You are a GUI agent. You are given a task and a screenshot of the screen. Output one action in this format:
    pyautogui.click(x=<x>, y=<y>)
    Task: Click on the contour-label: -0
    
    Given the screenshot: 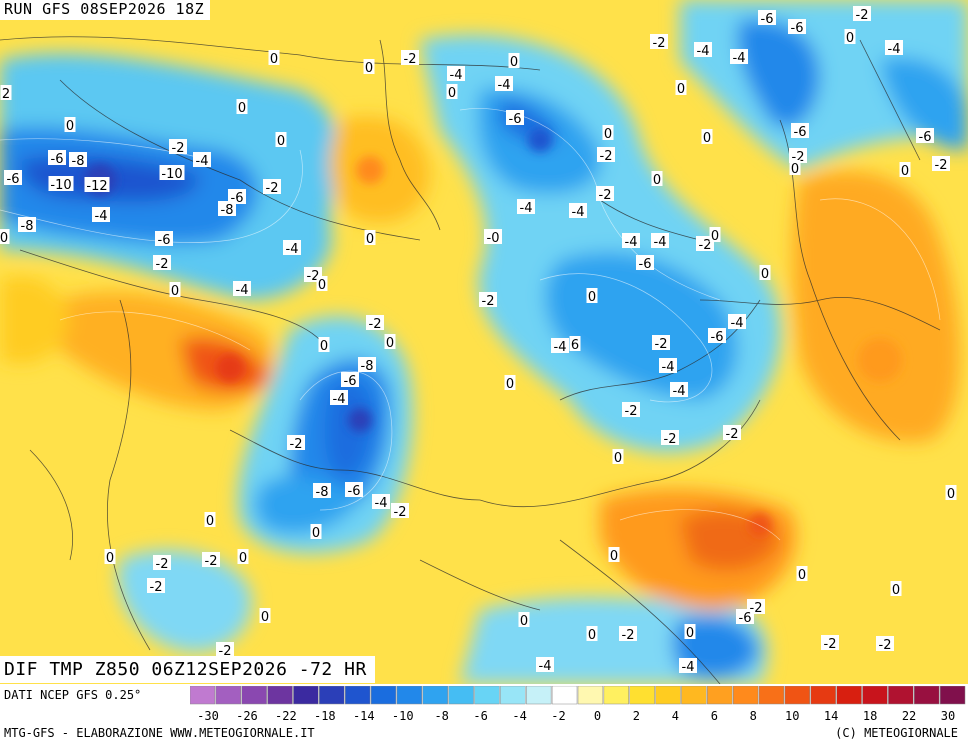 What is the action you would take?
    pyautogui.click(x=493, y=238)
    